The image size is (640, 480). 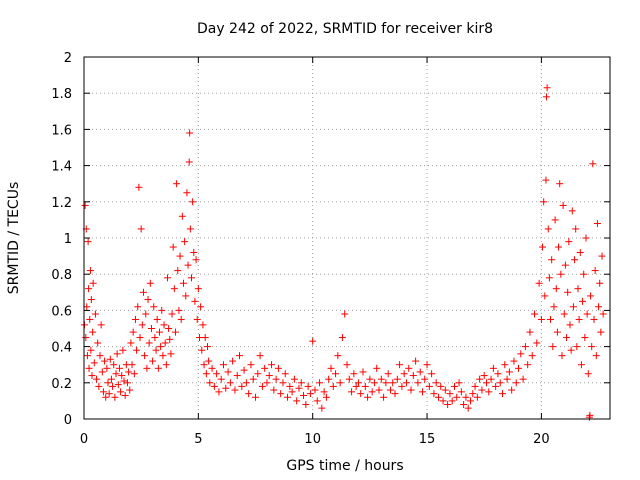 What do you see at coordinates (61, 94) in the screenshot?
I see `y-tick-label: 1.8` at bounding box center [61, 94].